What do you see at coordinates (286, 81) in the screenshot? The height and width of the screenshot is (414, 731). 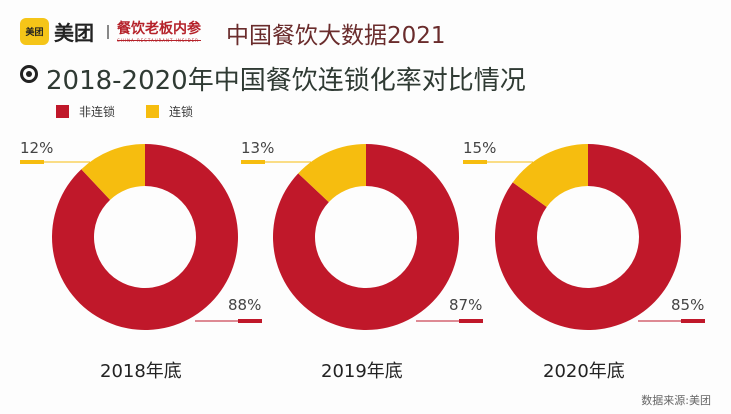 I see `chart-title: 2018-2020年中国餐饮连锁化率对比情况` at bounding box center [286, 81].